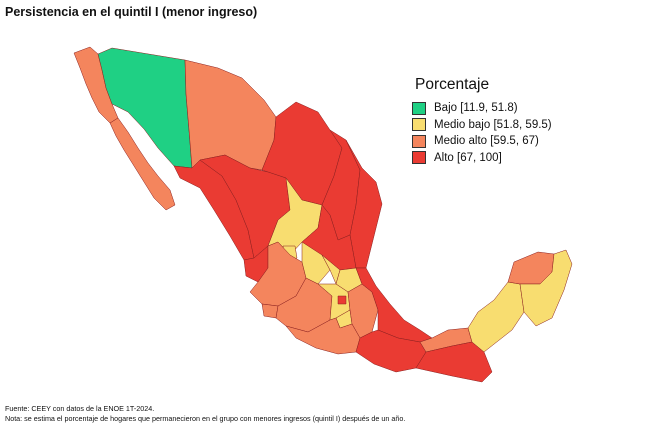  Describe the element at coordinates (419, 158) in the screenshot. I see `legend-swatch-alto` at that location.